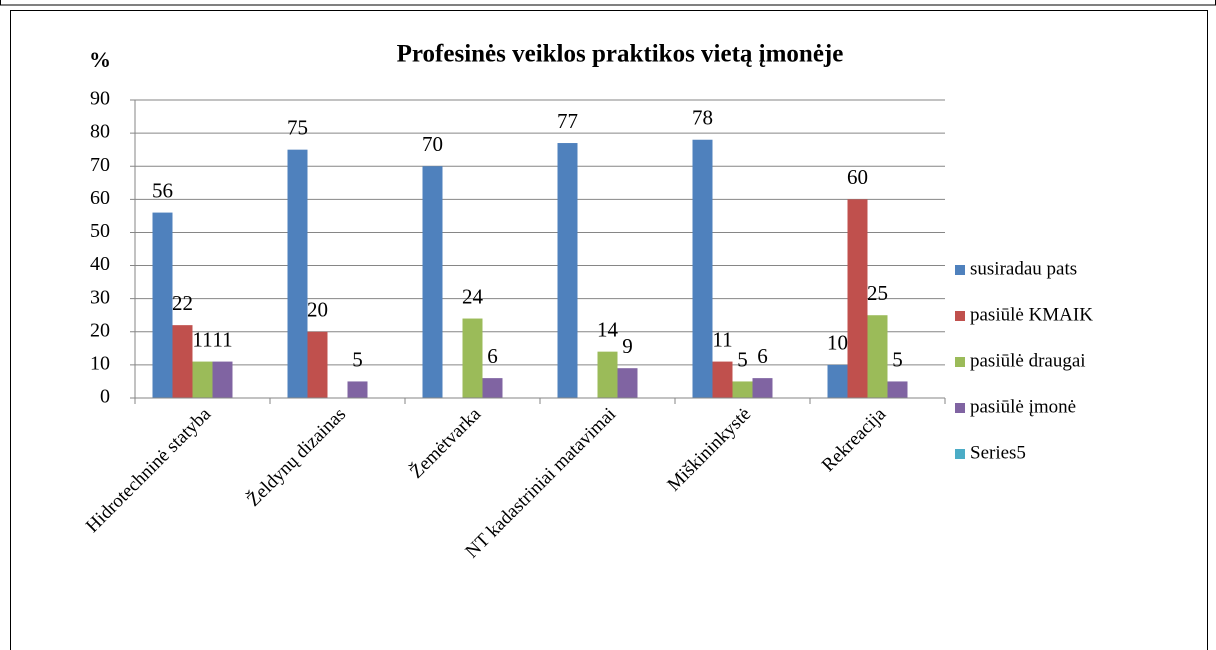  What do you see at coordinates (100, 198) in the screenshot?
I see `y-tick-label: 60` at bounding box center [100, 198].